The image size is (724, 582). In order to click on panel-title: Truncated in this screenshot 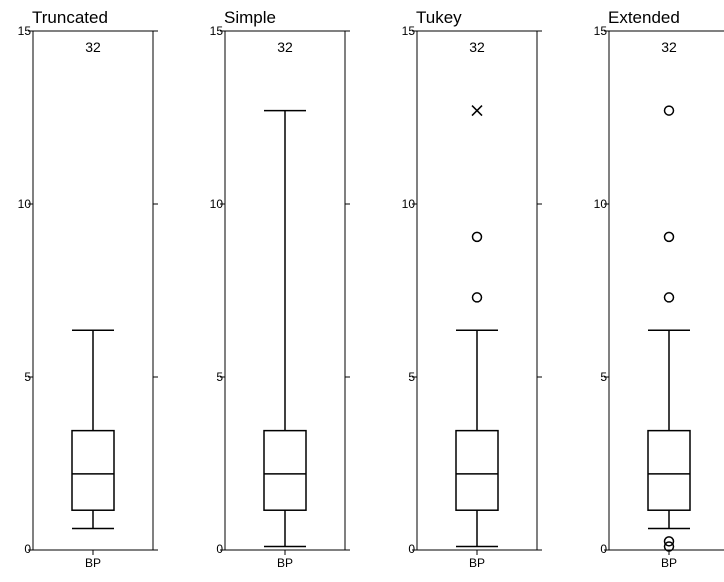, I will do `click(70, 17)`.